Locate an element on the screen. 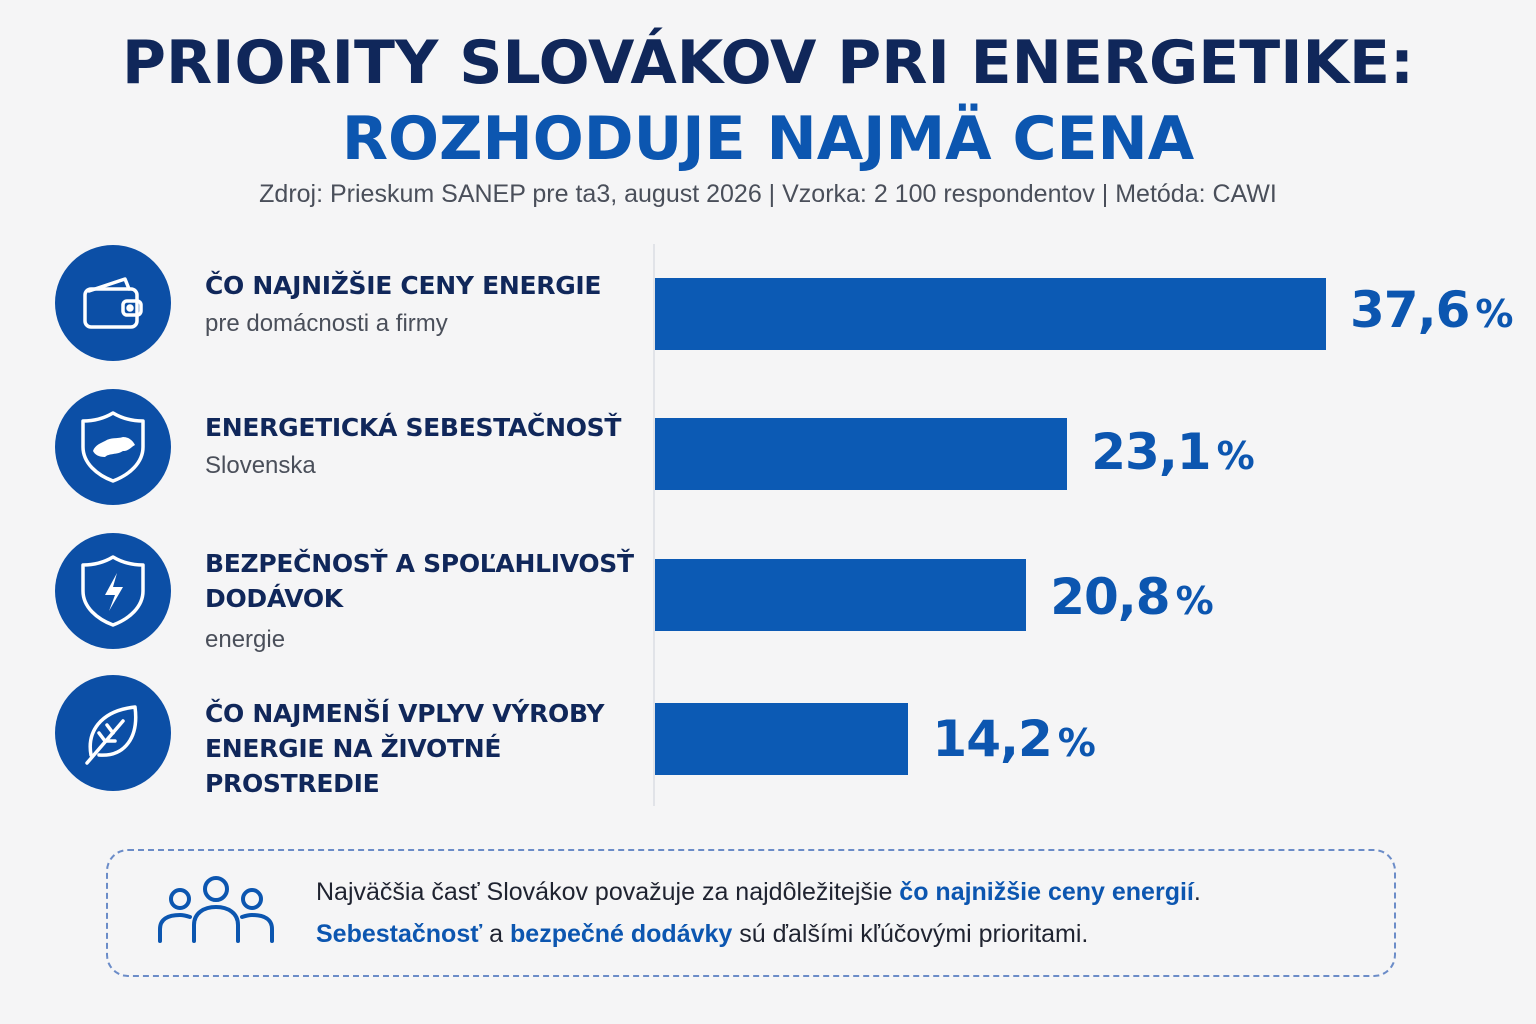 Image resolution: width=1536 pixels, height=1024 pixels. people-group-icon is located at coordinates (216, 909).